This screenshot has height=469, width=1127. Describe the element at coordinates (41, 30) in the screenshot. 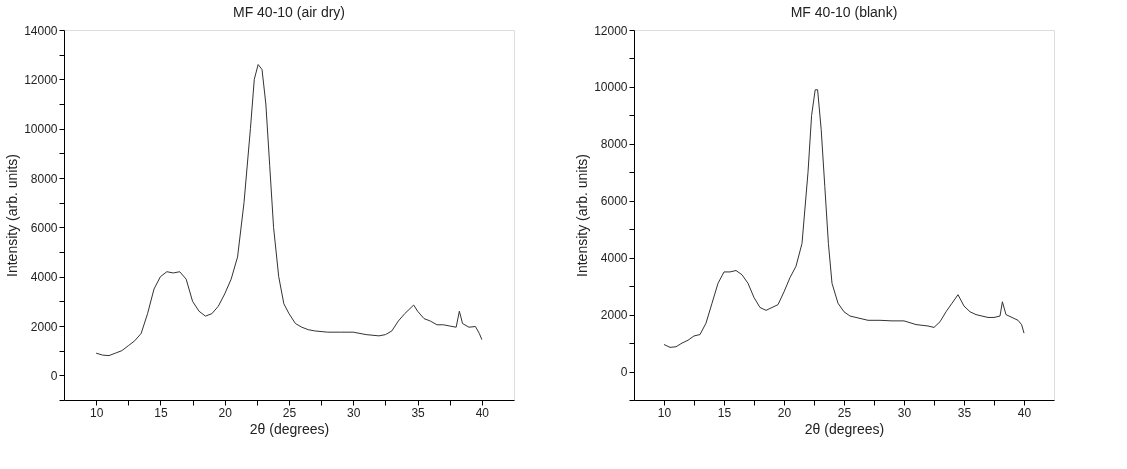

I see `y-tick-label: 14000` at that location.